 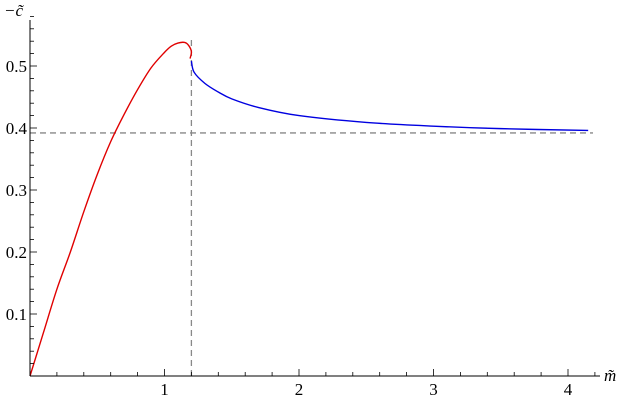 What do you see at coordinates (16, 190) in the screenshot?
I see `y-tick-label: 0.3` at bounding box center [16, 190].